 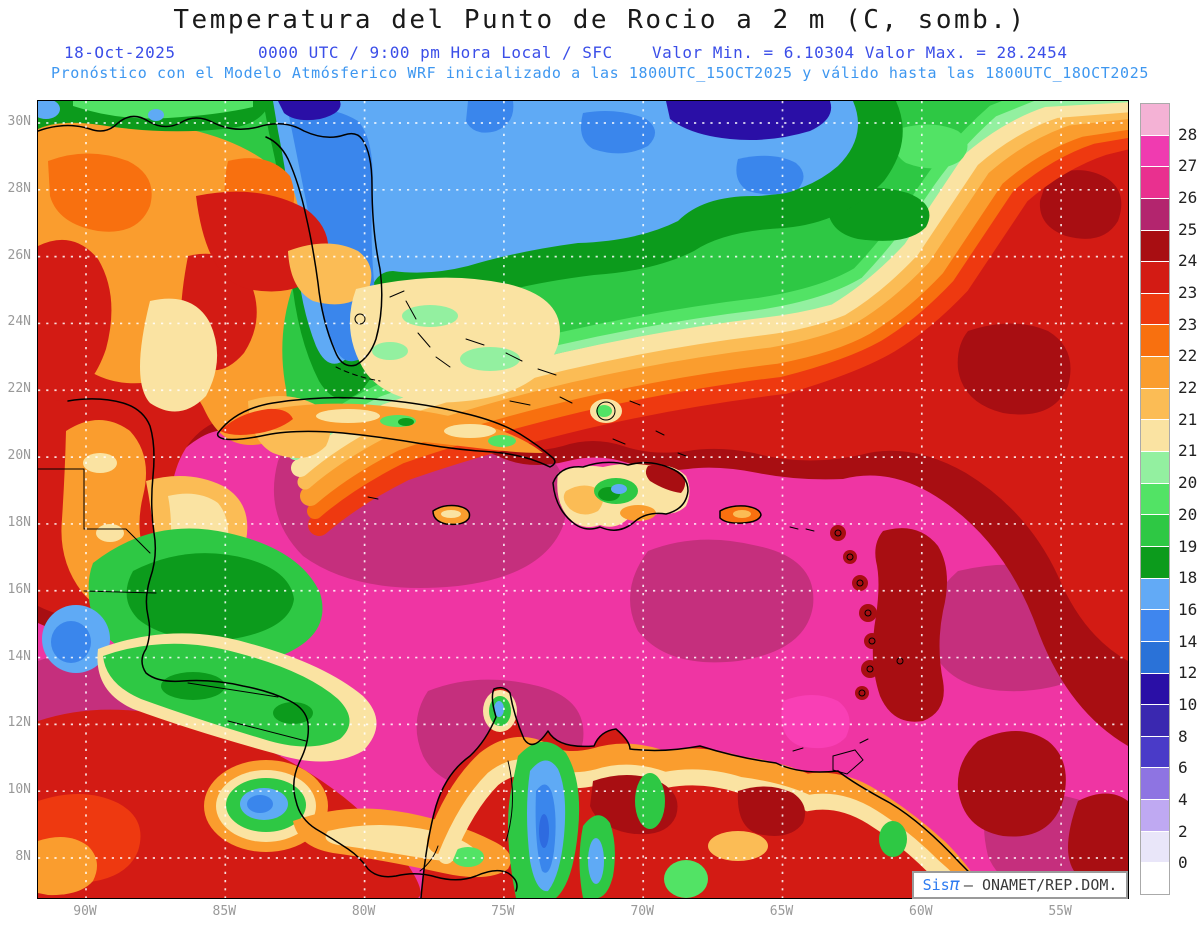 What do you see at coordinates (1183, 799) in the screenshot?
I see `colorbar-tick-label: 4` at bounding box center [1183, 799].